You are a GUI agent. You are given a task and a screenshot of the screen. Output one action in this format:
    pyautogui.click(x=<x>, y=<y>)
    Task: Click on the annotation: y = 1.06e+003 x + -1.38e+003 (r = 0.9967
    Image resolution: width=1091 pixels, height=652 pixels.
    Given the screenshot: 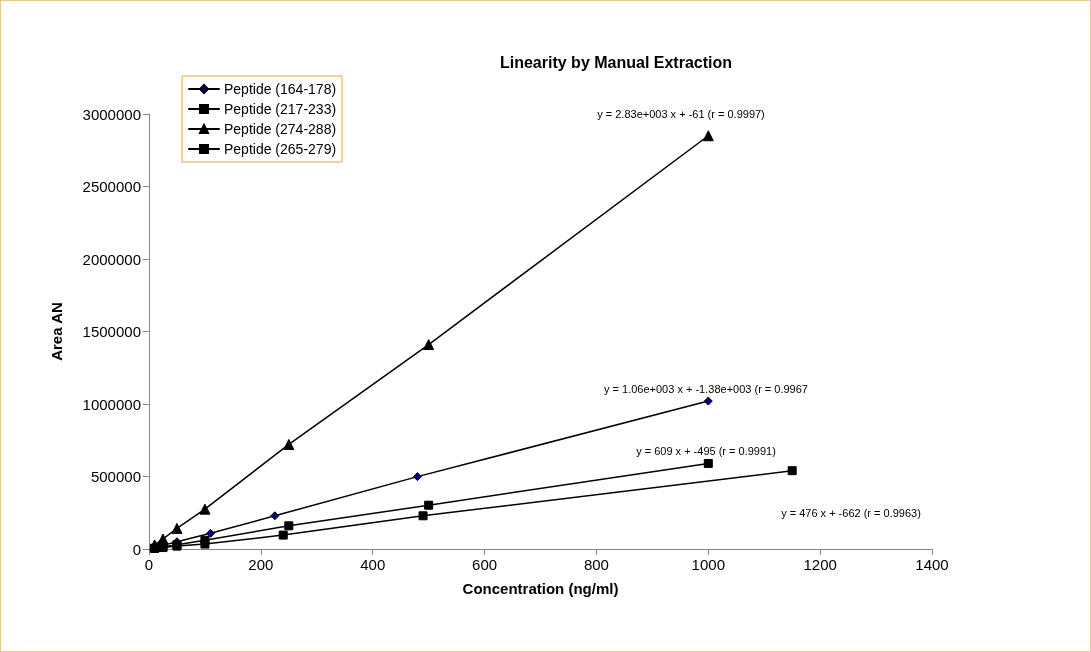 What is the action you would take?
    pyautogui.click(x=706, y=389)
    